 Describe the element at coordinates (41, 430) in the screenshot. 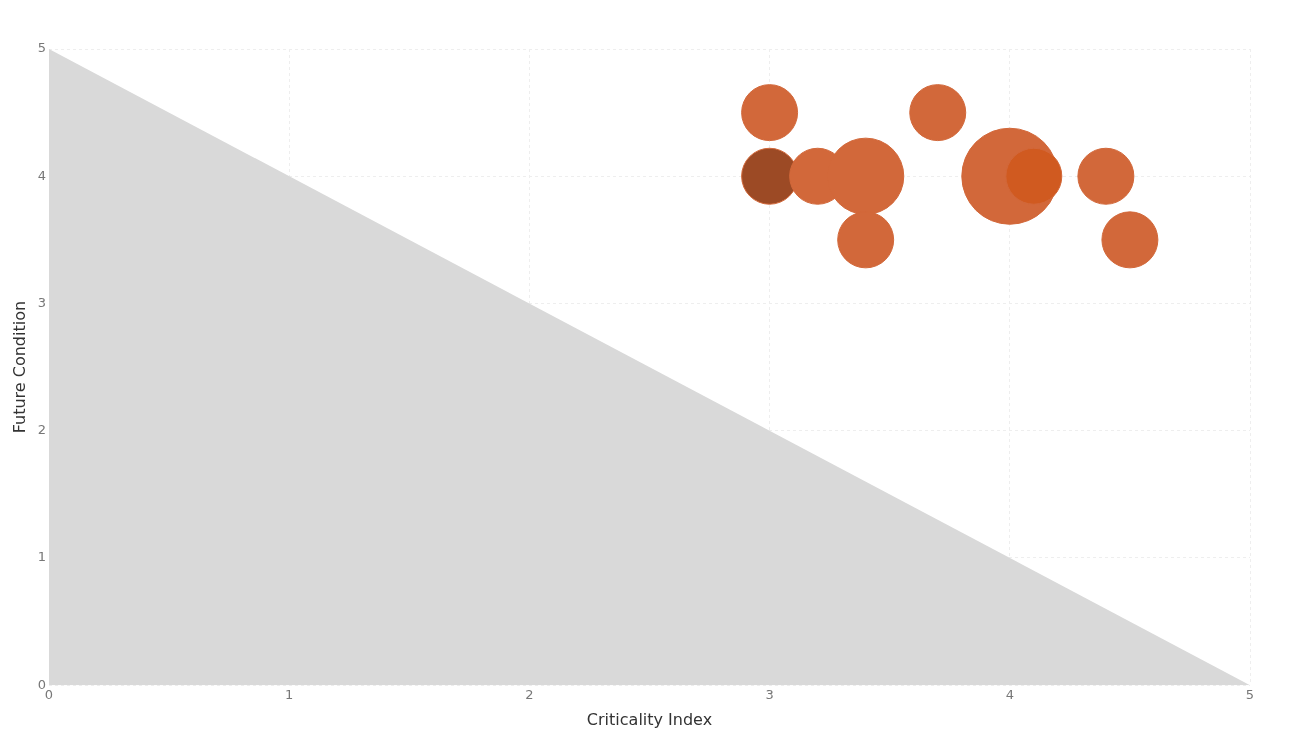

I see `y-tick-label: 2` at that location.